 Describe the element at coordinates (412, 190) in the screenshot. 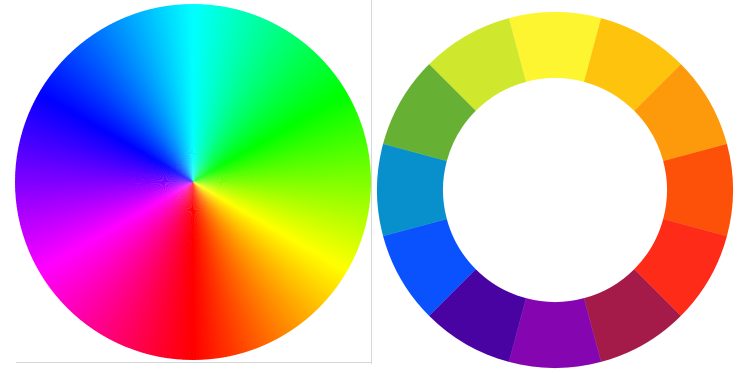

I see `ring-segment-blue-green` at that location.